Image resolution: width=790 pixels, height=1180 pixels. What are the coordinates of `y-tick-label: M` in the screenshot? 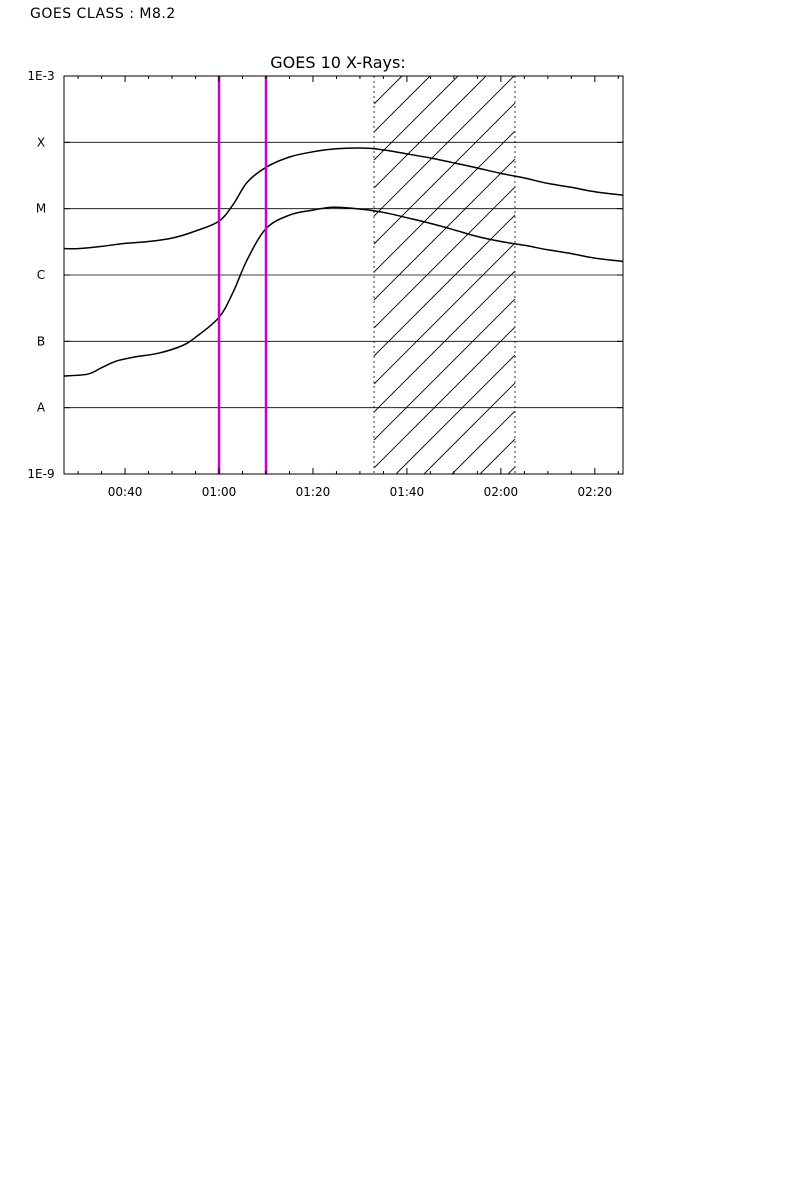 It's located at (41, 209).